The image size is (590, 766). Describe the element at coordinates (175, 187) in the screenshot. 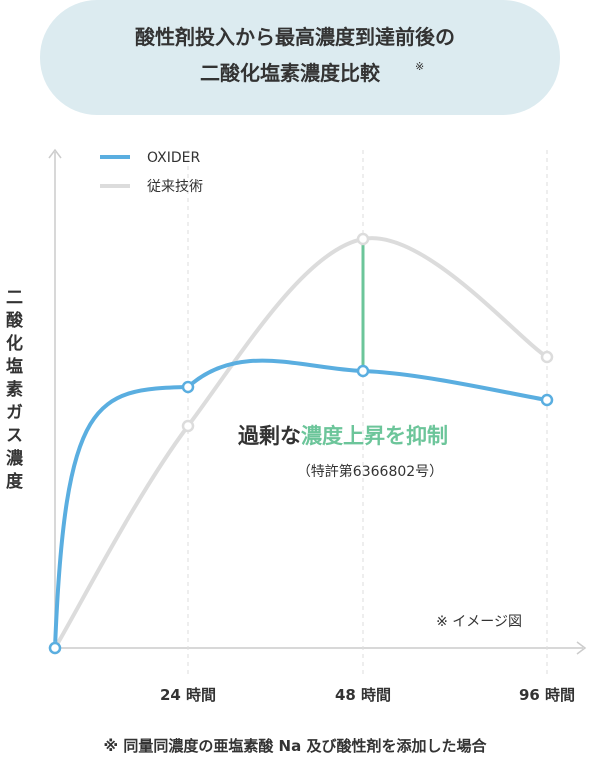

I see `legend-label: 従来技術` at that location.